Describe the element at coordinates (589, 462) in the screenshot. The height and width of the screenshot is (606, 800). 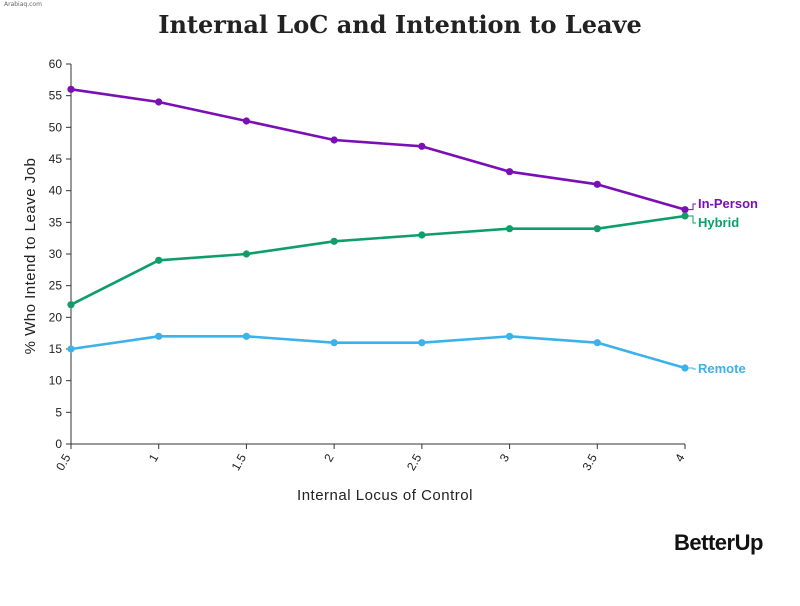
I see `x-tick-label: 3.5` at that location.